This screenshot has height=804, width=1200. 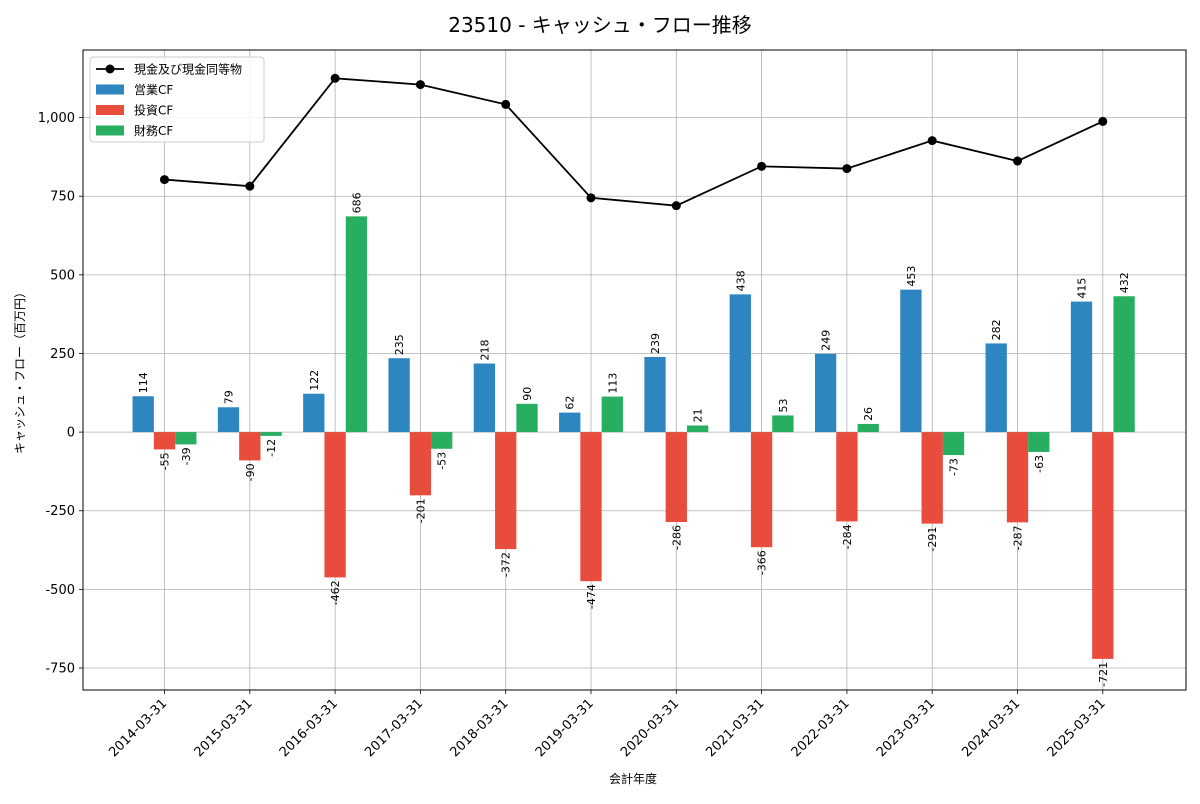 I want to click on bar-data-label: -366, so click(x=762, y=562).